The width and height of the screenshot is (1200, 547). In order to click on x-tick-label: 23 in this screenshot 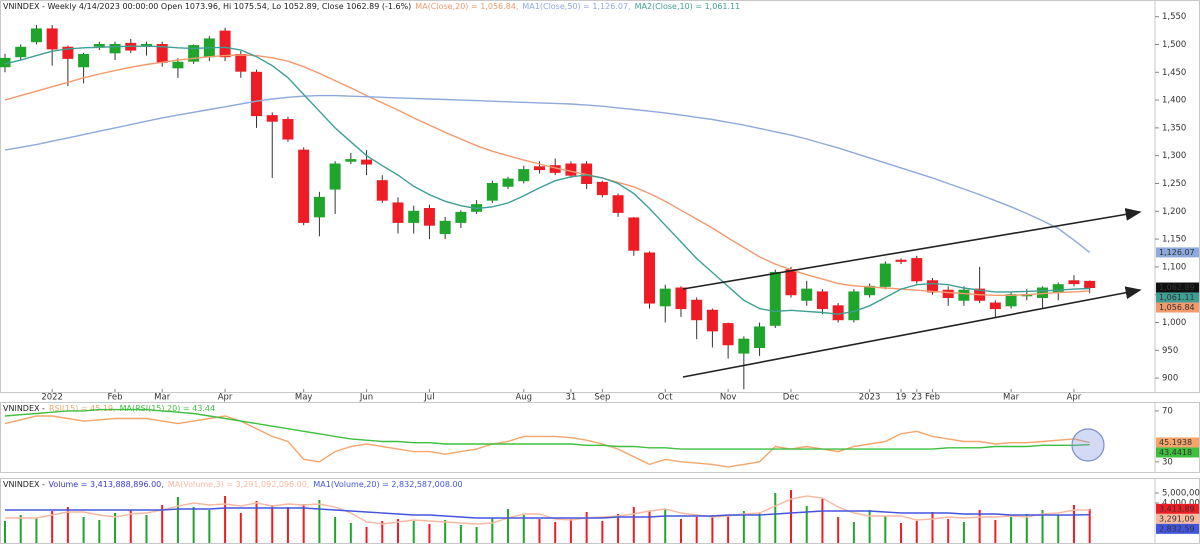, I will do `click(916, 398)`.